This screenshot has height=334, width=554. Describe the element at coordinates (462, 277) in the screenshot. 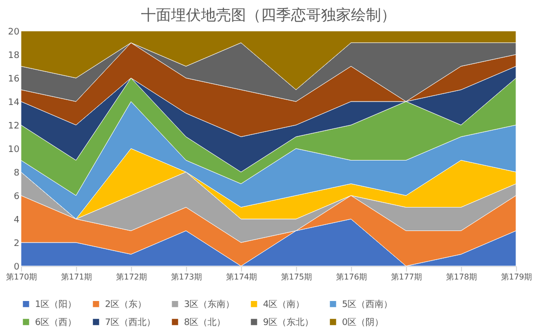

I see `x-tick-label: 第178期` at that location.